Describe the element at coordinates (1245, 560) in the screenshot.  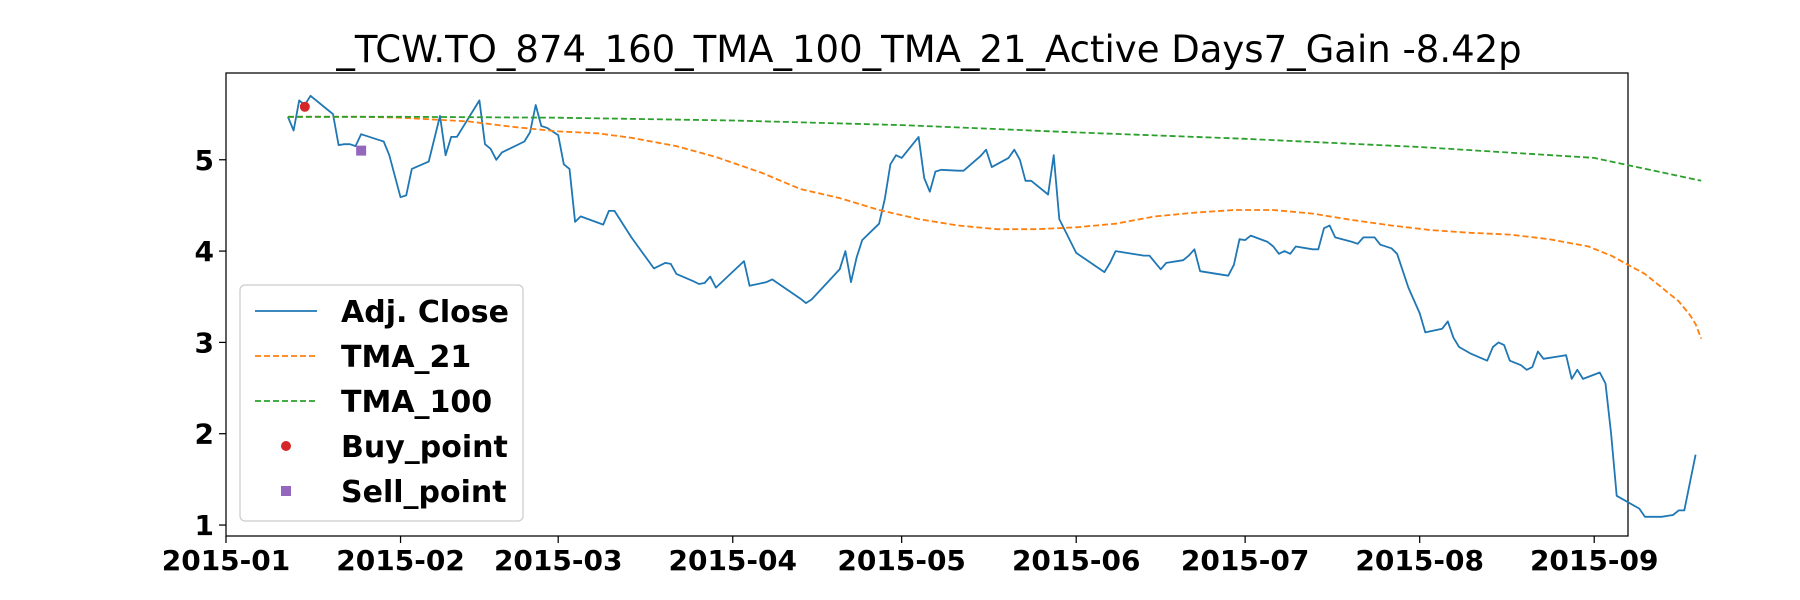
I see `x-tick-label: 2015-07` at that location.